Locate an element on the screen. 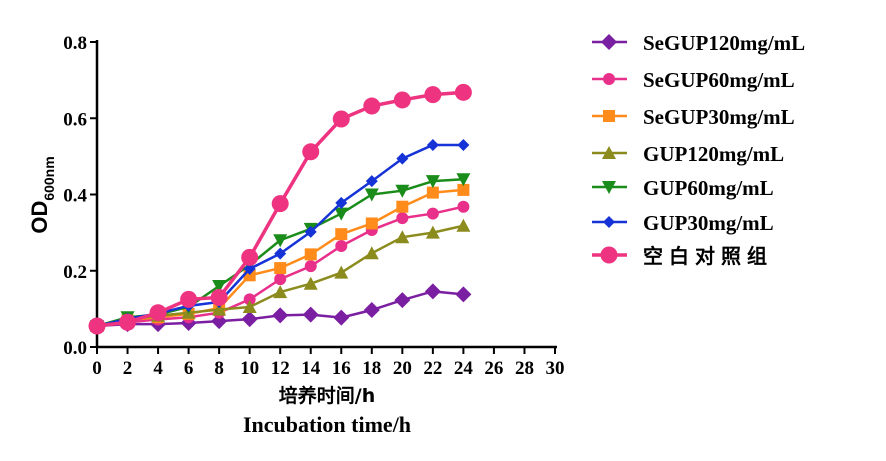 Image resolution: width=886 pixels, height=461 pixels. legend-item: GUP30mg/mL is located at coordinates (683, 223).